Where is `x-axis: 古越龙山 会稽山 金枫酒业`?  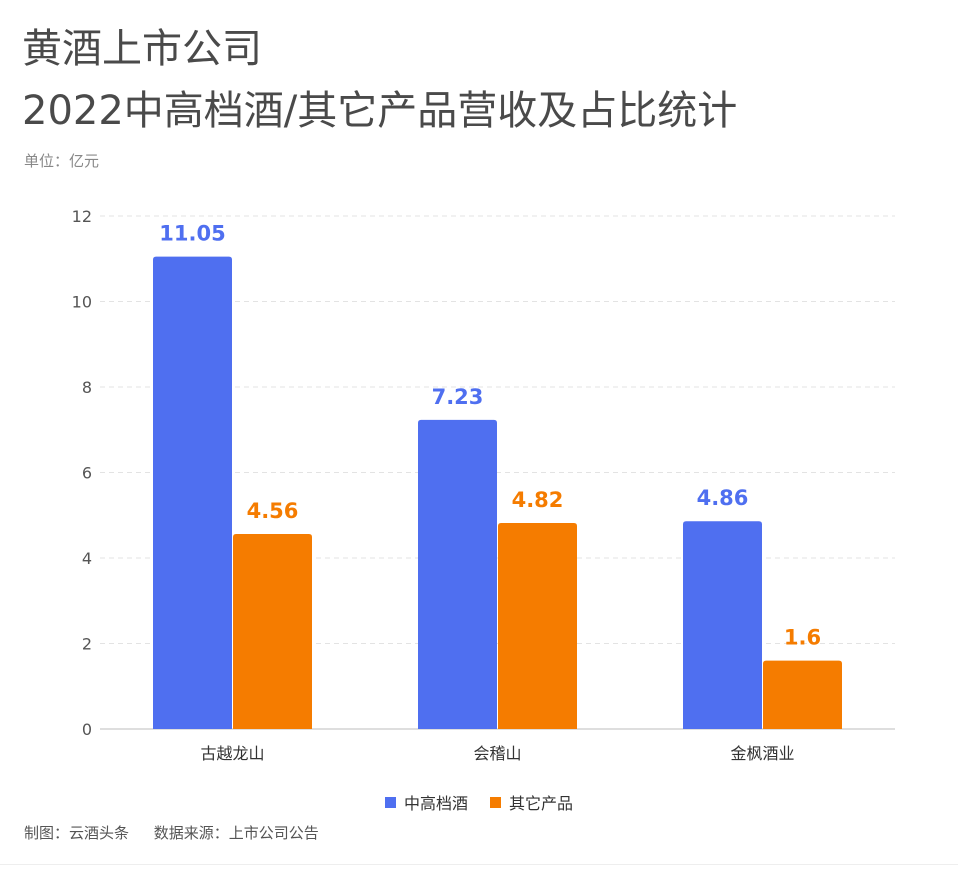
x-axis: 古越龙山 会稽山 金枫酒业 is located at coordinates (497, 753).